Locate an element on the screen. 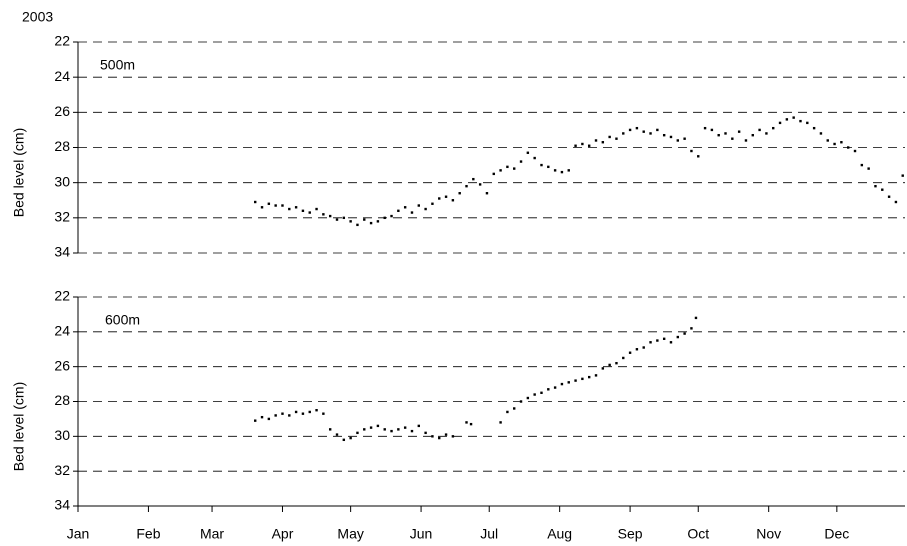 The image size is (907, 546). y-tick-label: 32 is located at coordinates (62, 470).